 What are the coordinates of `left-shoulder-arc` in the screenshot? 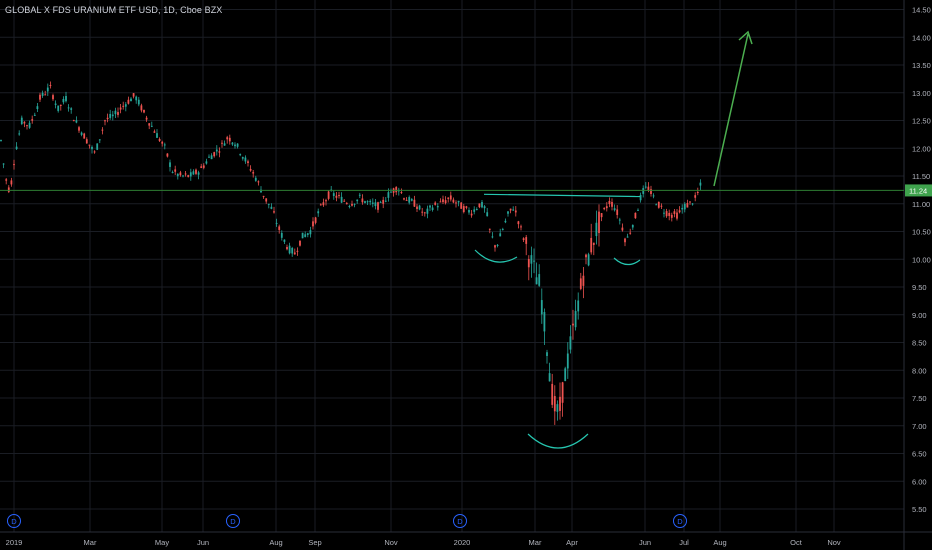 It's located at (496, 256).